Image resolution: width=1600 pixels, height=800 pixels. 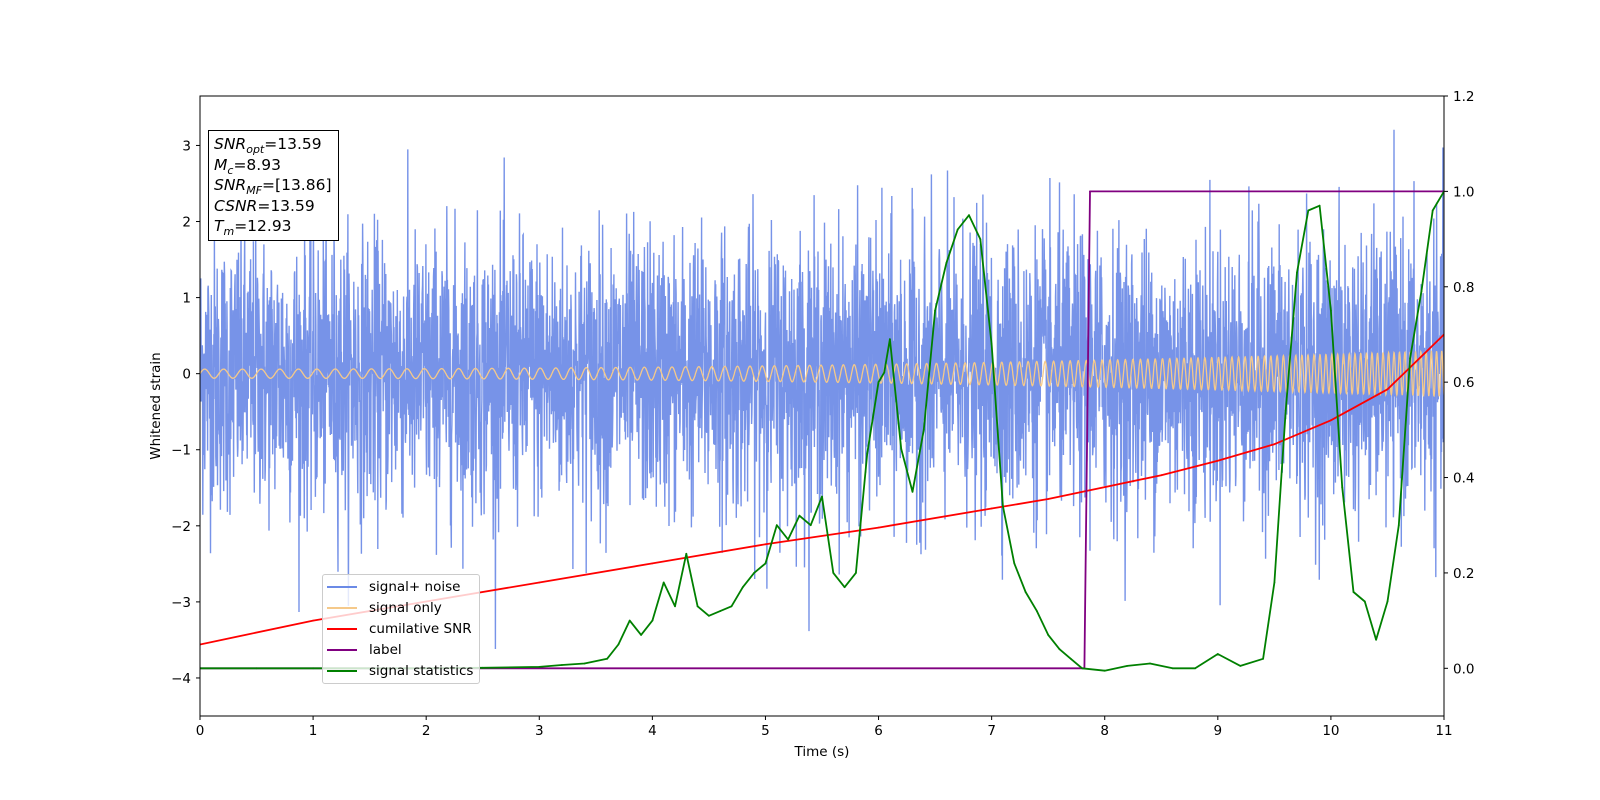 What do you see at coordinates (420, 628) in the screenshot?
I see `legend-label-cumulative-snr: cumilative SNR` at bounding box center [420, 628].